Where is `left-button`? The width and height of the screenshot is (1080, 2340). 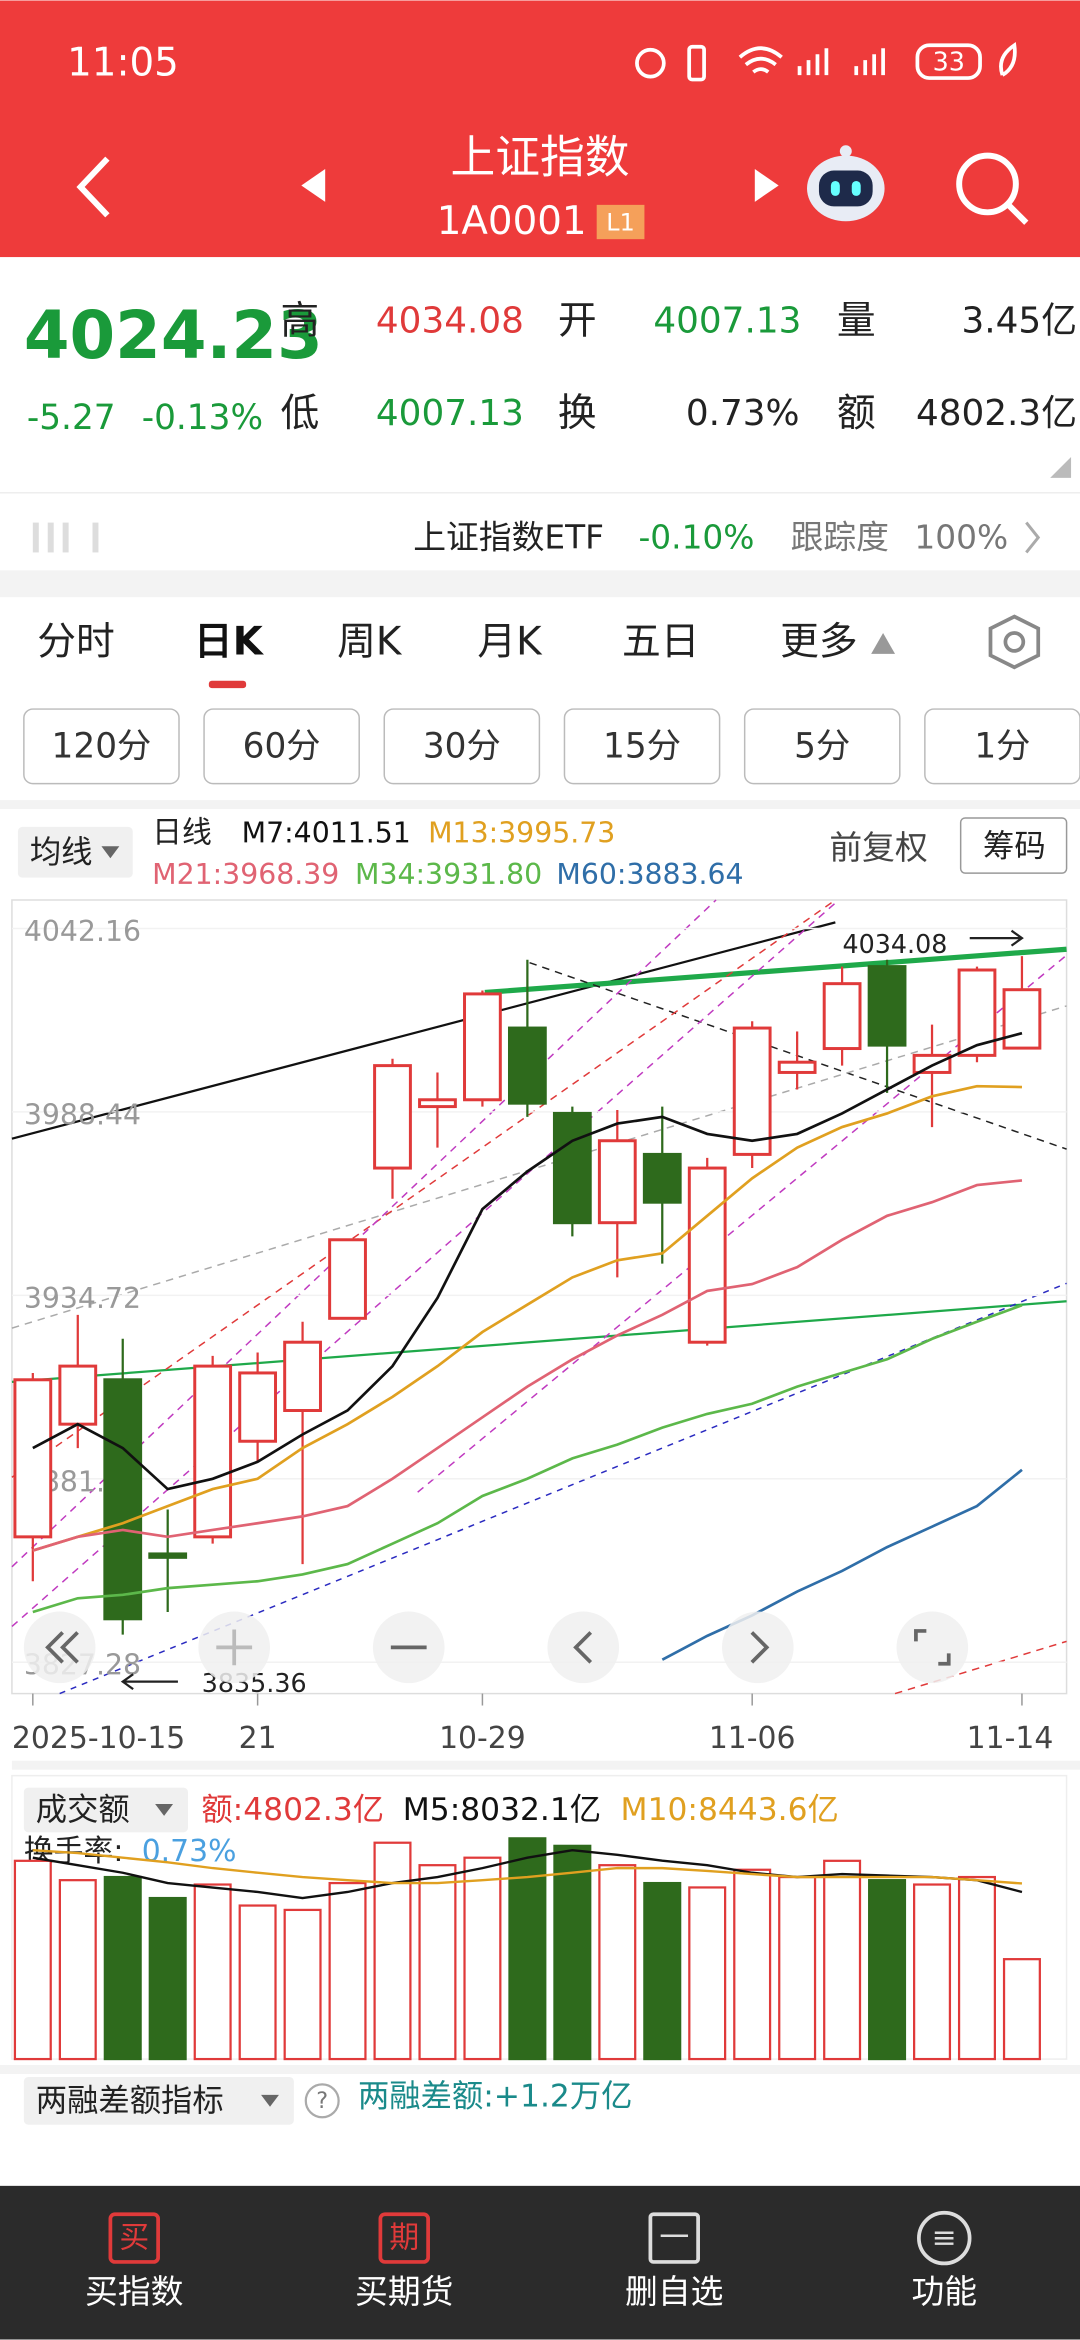 left-button is located at coordinates (583, 1647).